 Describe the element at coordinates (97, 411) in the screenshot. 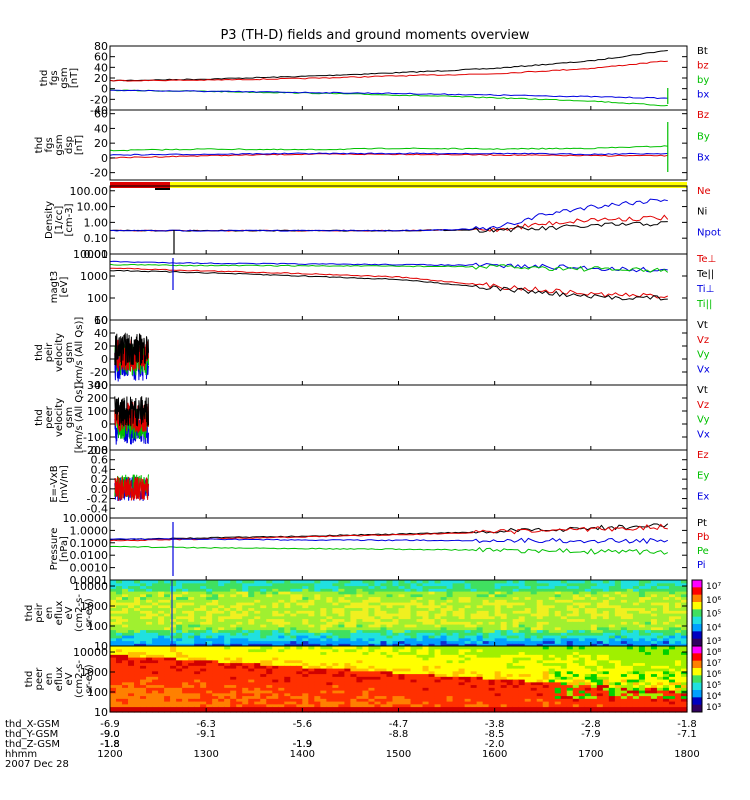

I see `y-tick-label: 100` at that location.